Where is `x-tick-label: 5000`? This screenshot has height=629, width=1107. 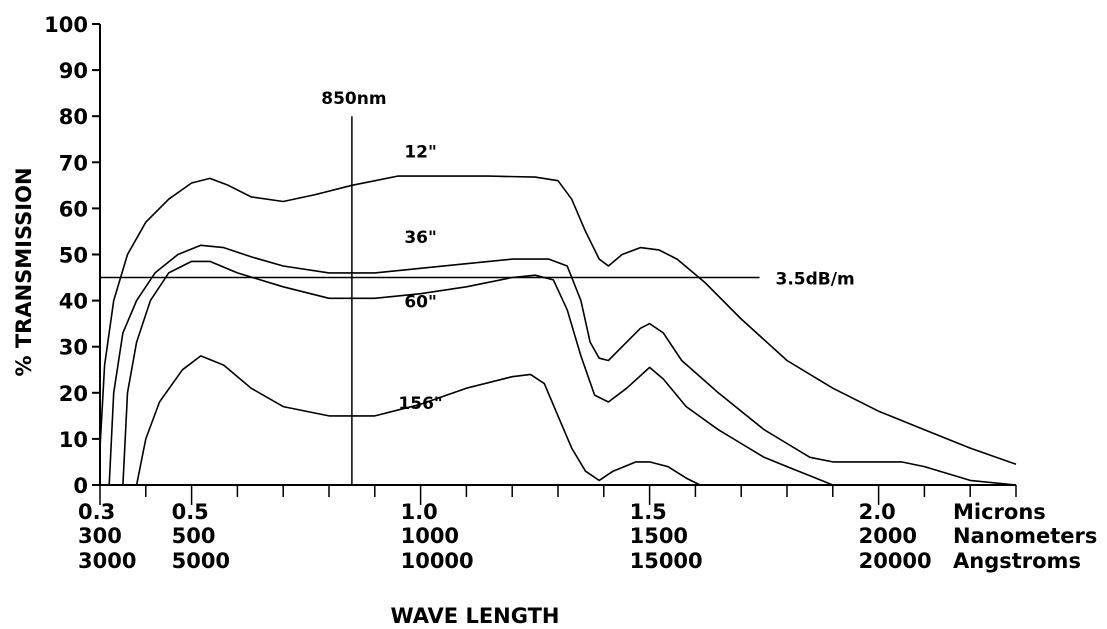
x-tick-label: 5000 is located at coordinates (201, 561).